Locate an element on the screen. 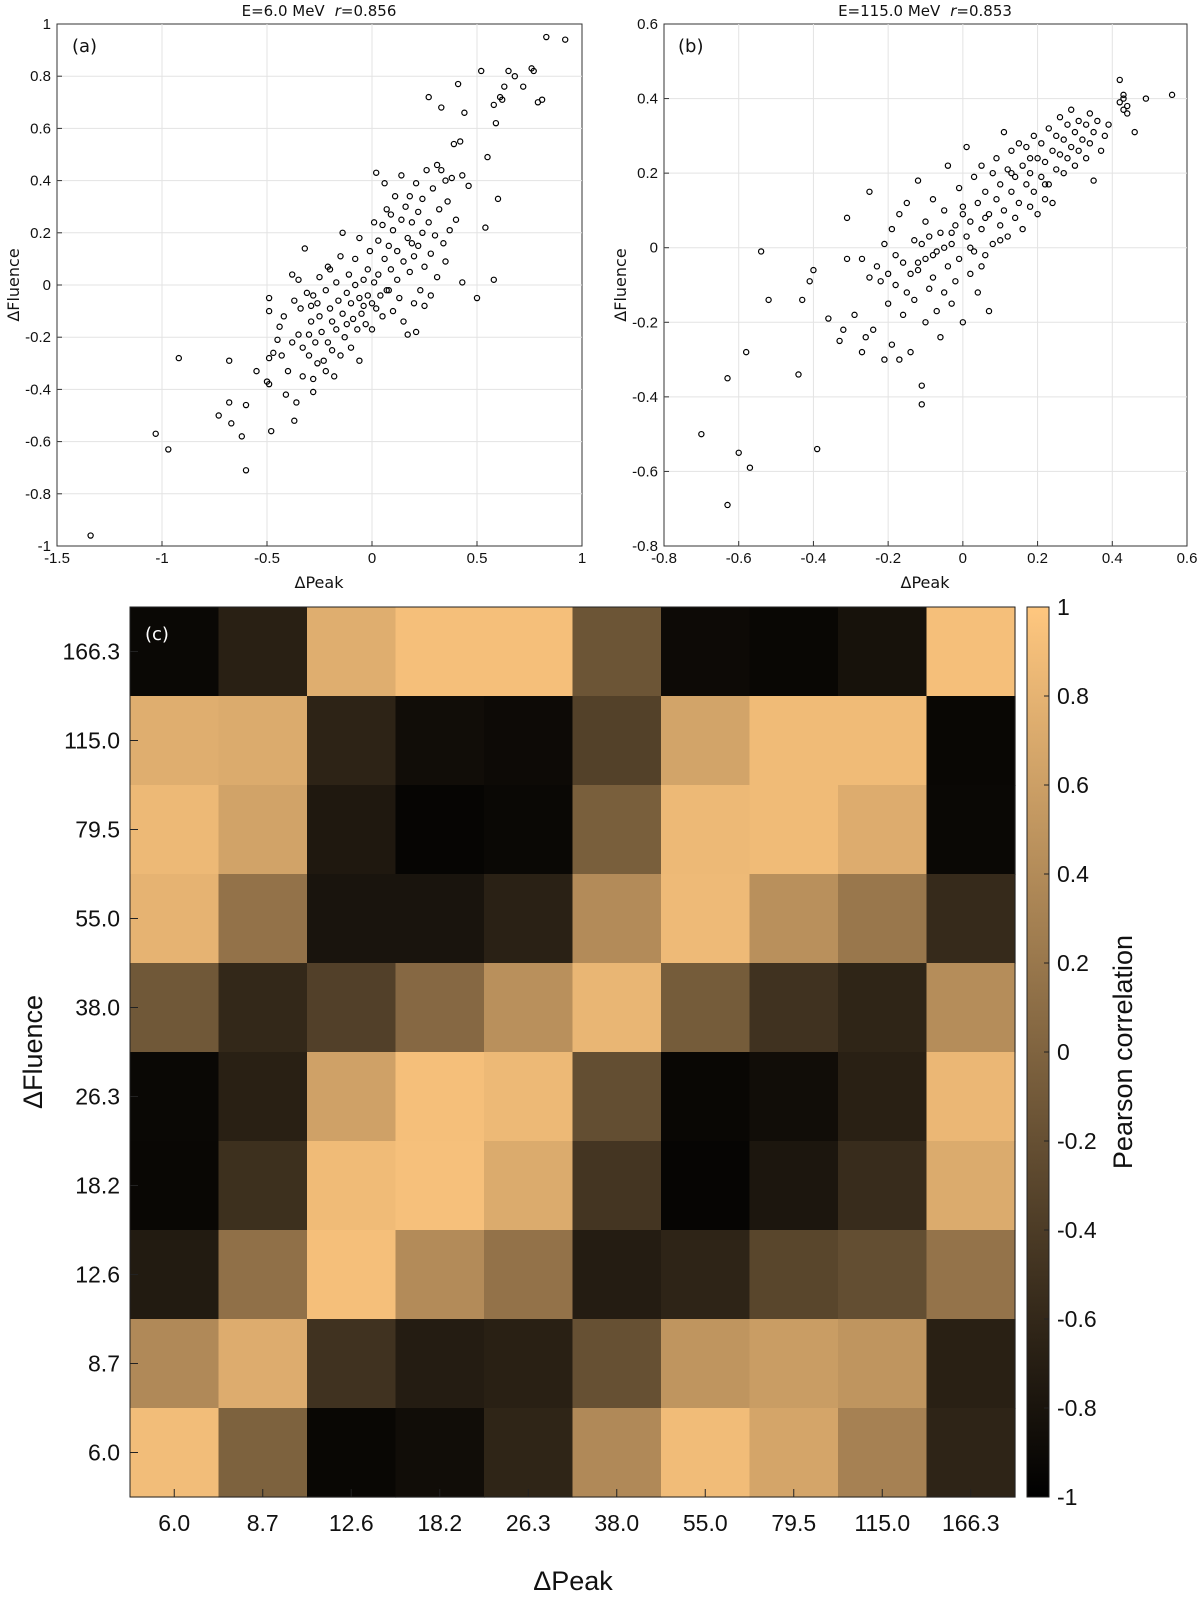 The width and height of the screenshot is (1200, 1598). panel-a-label: (a) is located at coordinates (84, 46).